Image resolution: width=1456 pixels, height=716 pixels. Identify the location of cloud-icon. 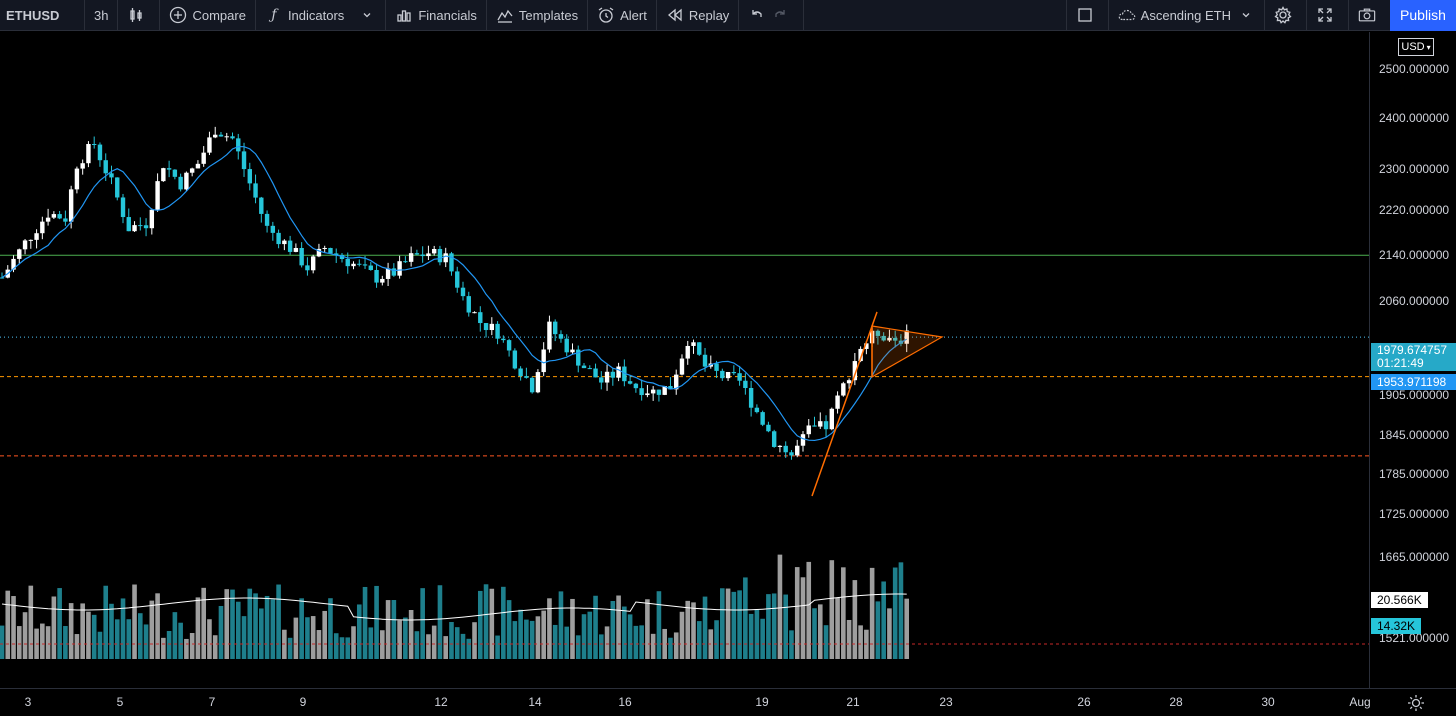
(1127, 15).